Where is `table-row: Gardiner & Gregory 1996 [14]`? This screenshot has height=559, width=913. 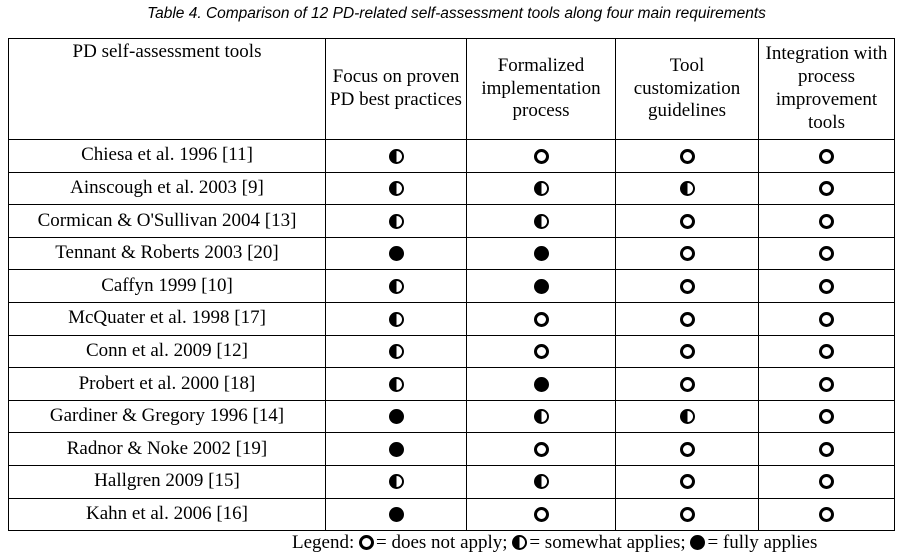 table-row: Gardiner & Gregory 1996 [14] is located at coordinates (451, 416).